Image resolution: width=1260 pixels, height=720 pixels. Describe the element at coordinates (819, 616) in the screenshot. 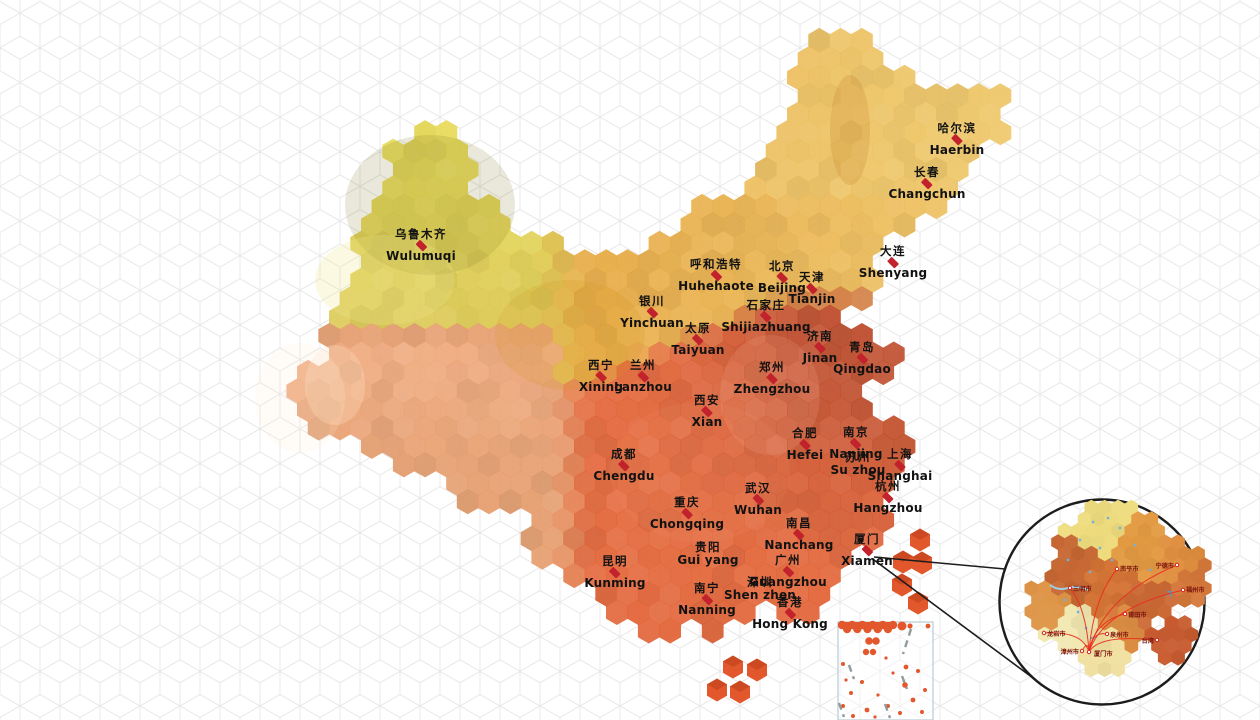

I see `island-hexes` at that location.